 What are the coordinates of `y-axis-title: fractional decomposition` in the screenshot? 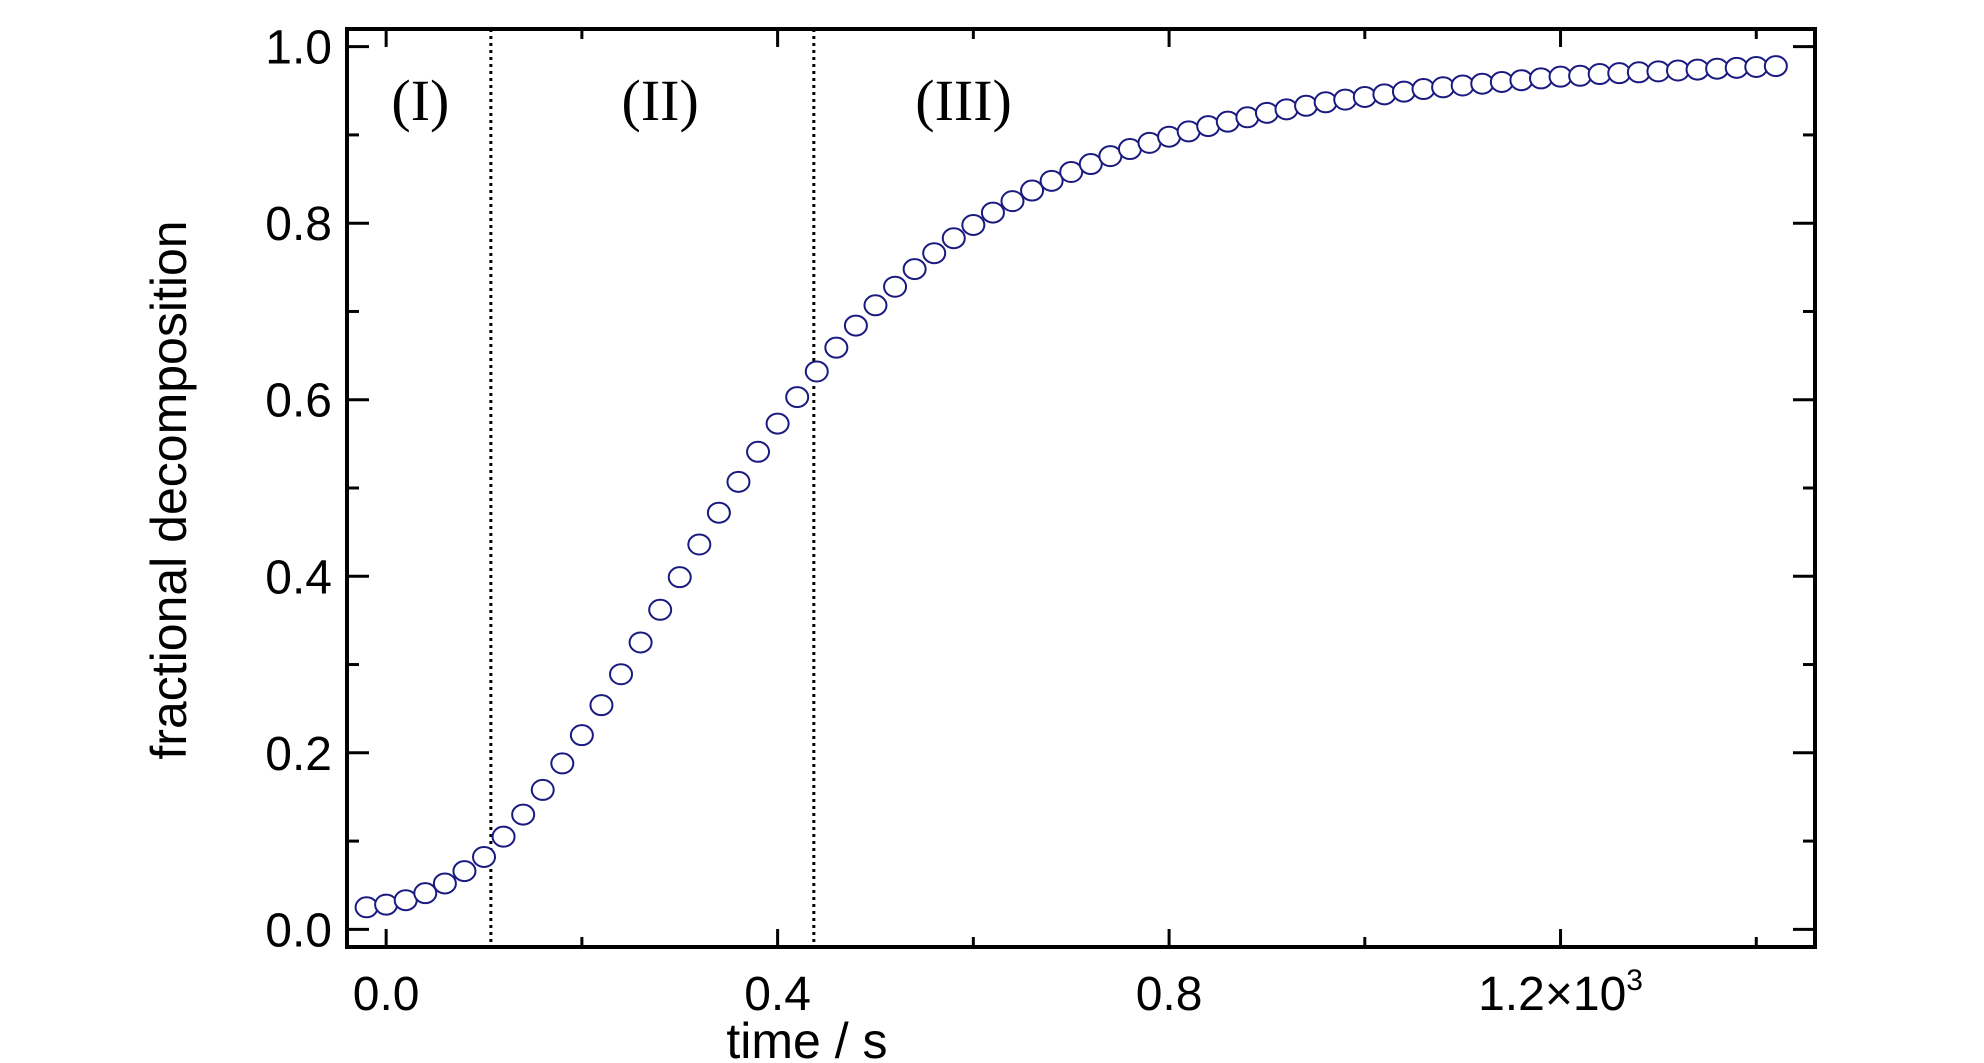 It's located at (169, 489).